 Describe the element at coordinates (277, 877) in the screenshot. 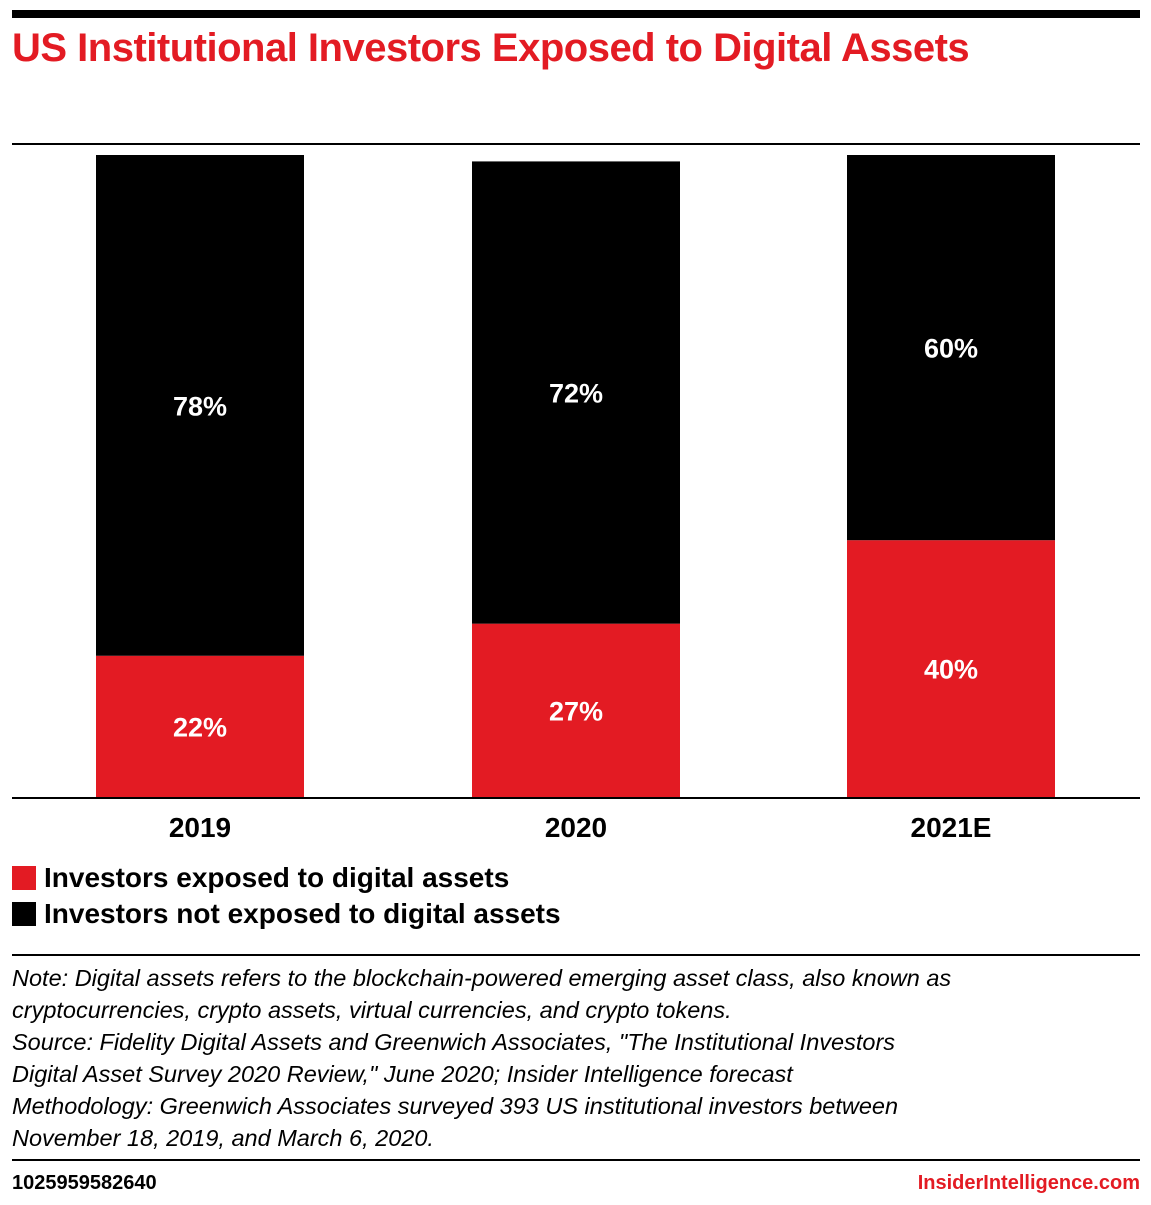

I see `legend-label-exposed: Investors exposed to digital assets` at that location.